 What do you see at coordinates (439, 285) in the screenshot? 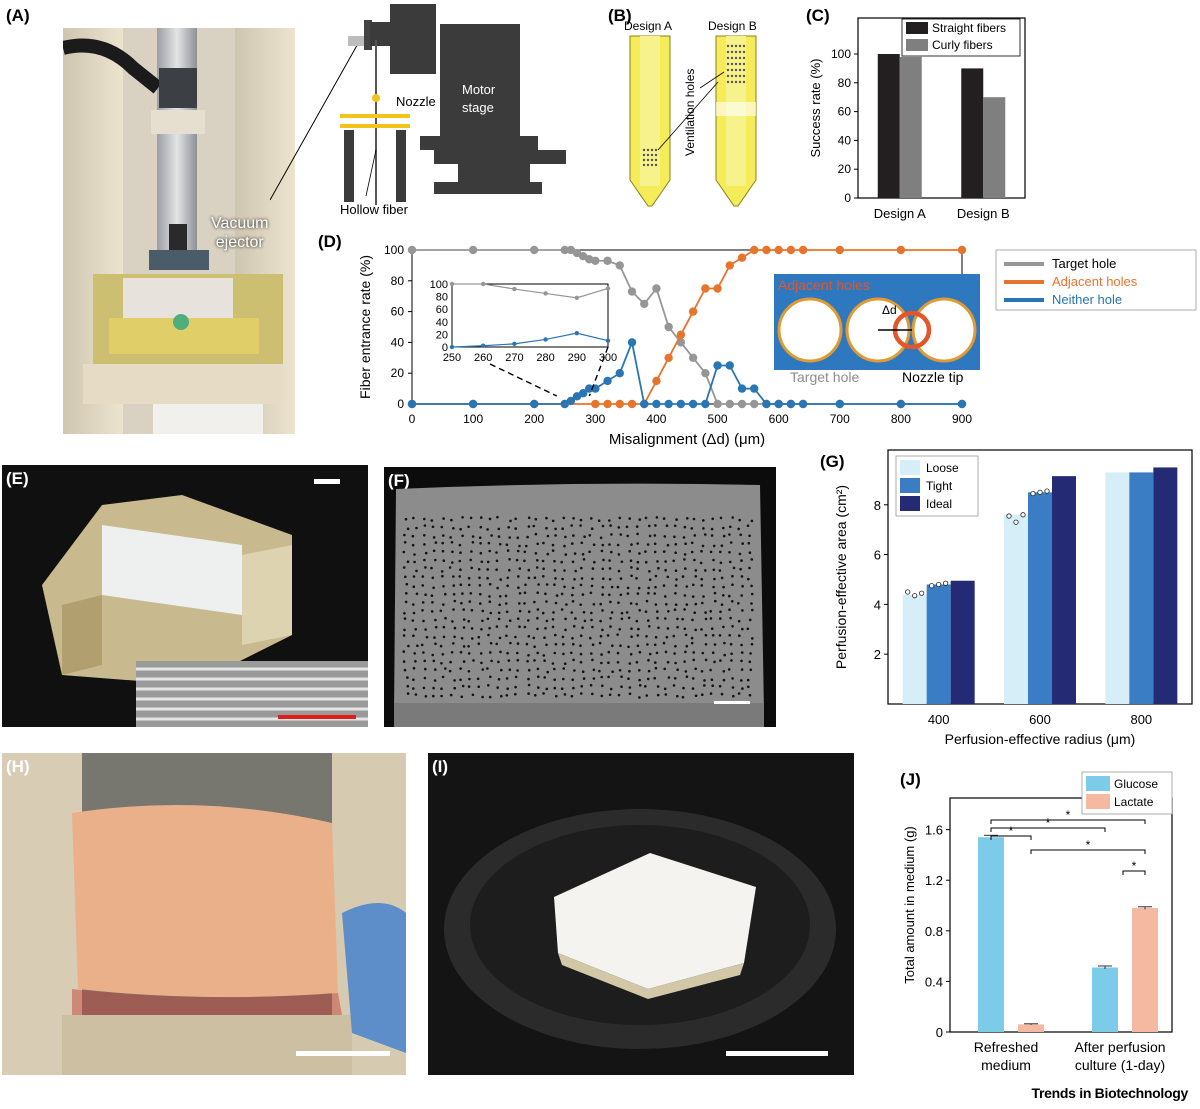
I see `inset-y-tick-label: 100` at bounding box center [439, 285].